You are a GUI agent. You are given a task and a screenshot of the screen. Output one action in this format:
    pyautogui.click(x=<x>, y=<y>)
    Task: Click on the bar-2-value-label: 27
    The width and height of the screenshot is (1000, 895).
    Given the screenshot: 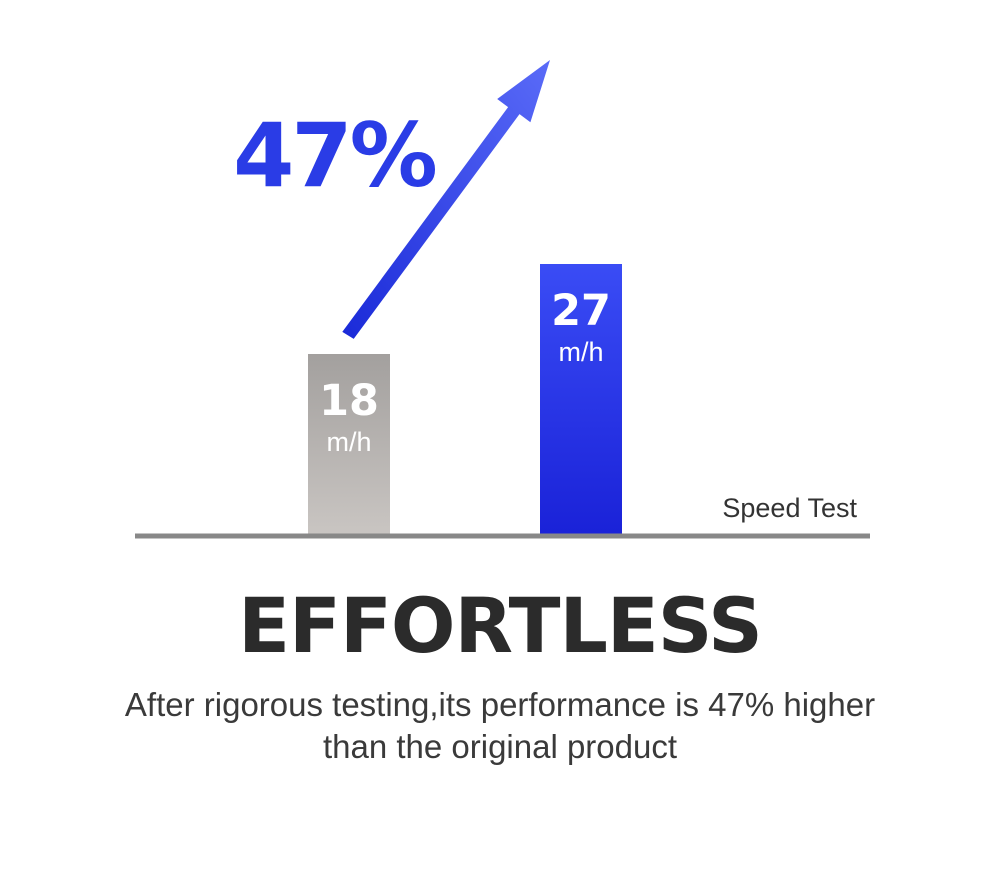 What is the action you would take?
    pyautogui.click(x=581, y=311)
    